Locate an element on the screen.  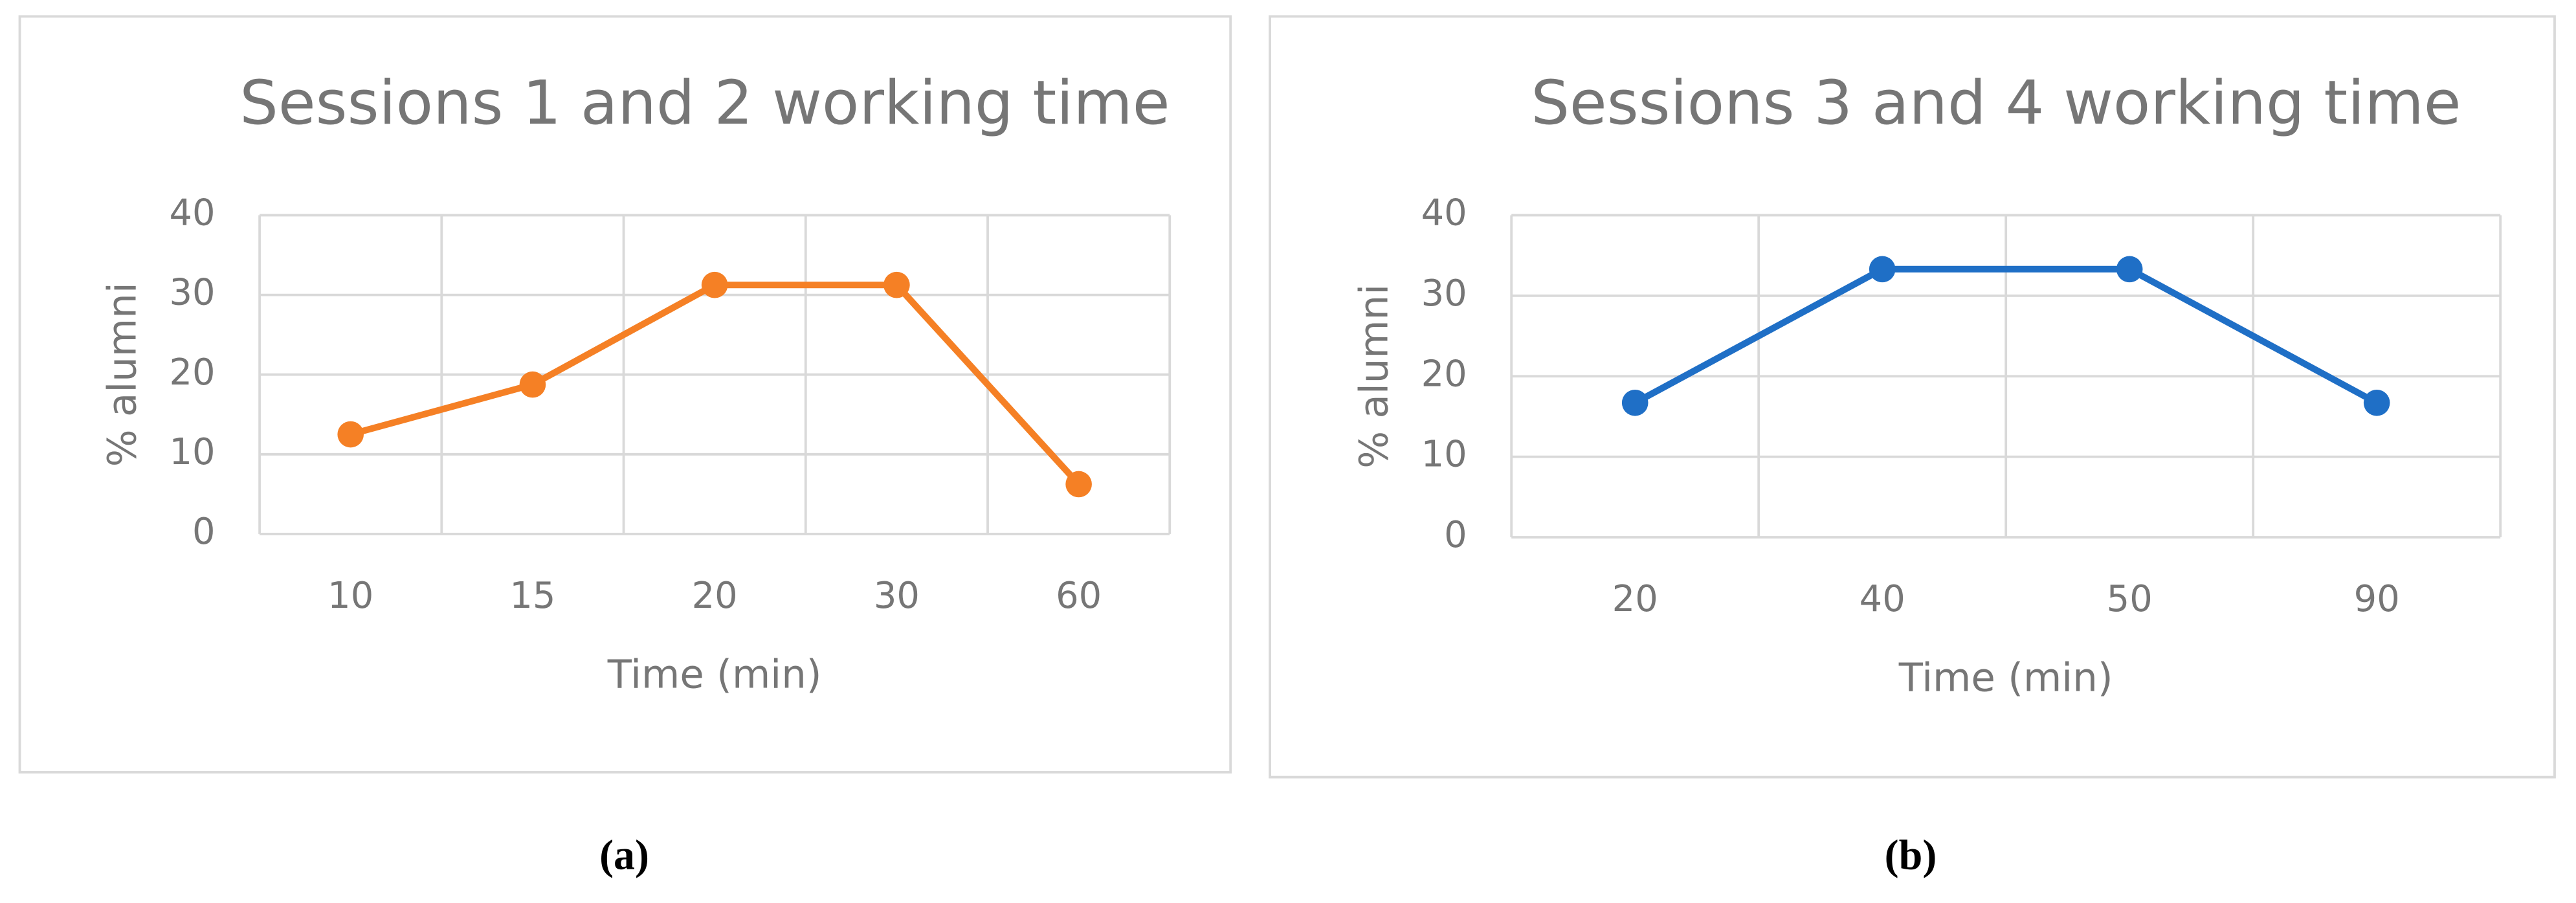
caption: (a) is located at coordinates (624, 855).